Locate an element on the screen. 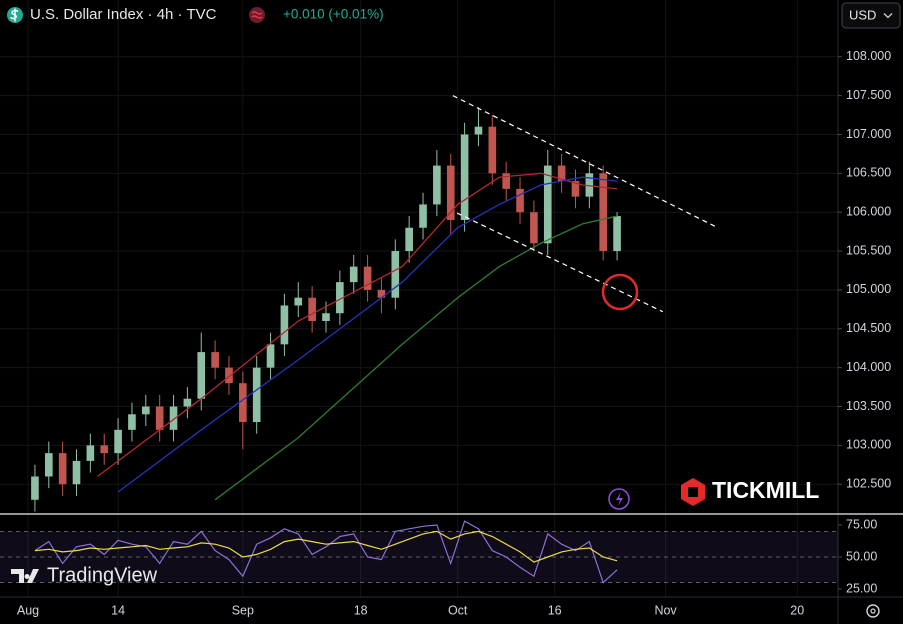  watermark-logo is located at coordinates (25, 576).